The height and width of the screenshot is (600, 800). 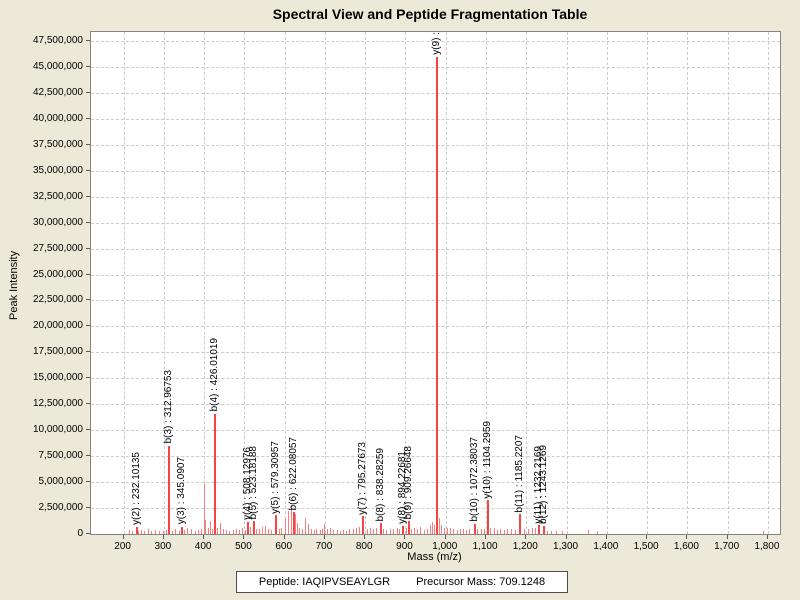 What do you see at coordinates (182, 491) in the screenshot?
I see `peak-label: y(3) : 345.0907` at bounding box center [182, 491].